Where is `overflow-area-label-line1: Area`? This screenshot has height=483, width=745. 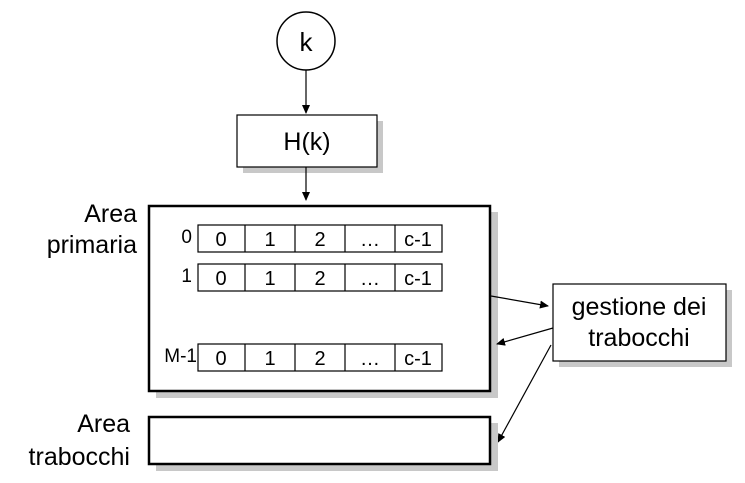
overflow-area-label-line1: Area is located at coordinates (103, 424).